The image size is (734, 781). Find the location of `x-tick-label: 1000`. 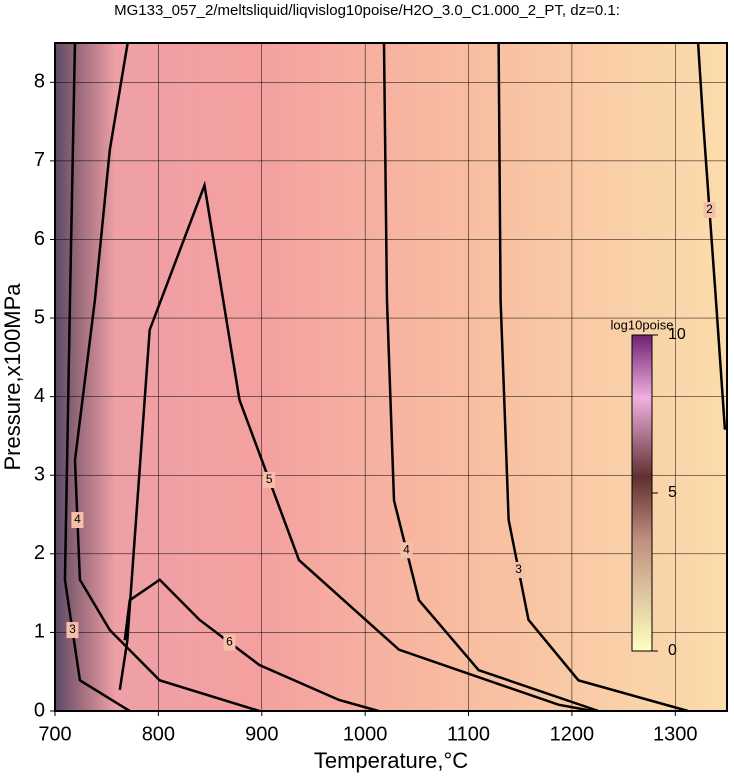

x-tick-label: 1000 is located at coordinates (365, 734).